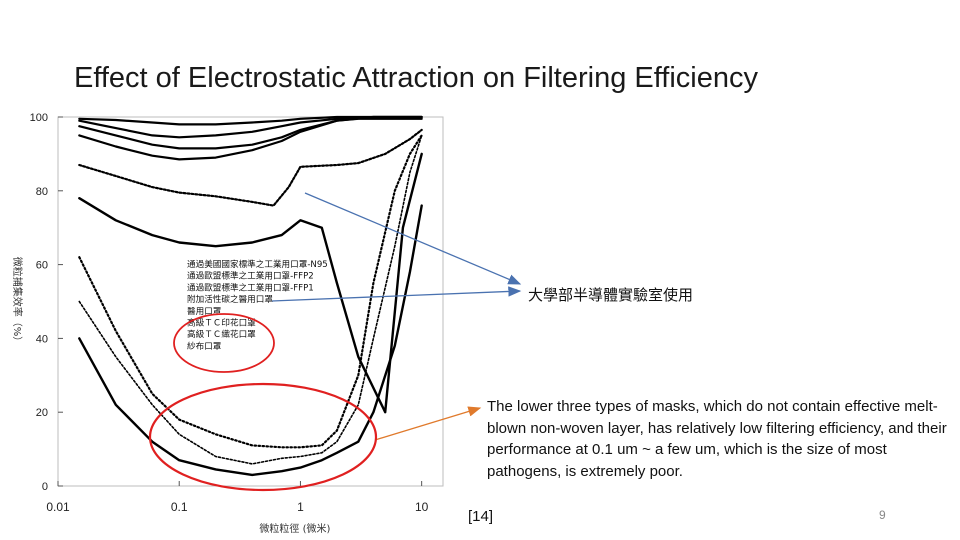  I want to click on legend-entry-2: 通過歐盟標準之工業用口罩-FFP2, so click(250, 276).